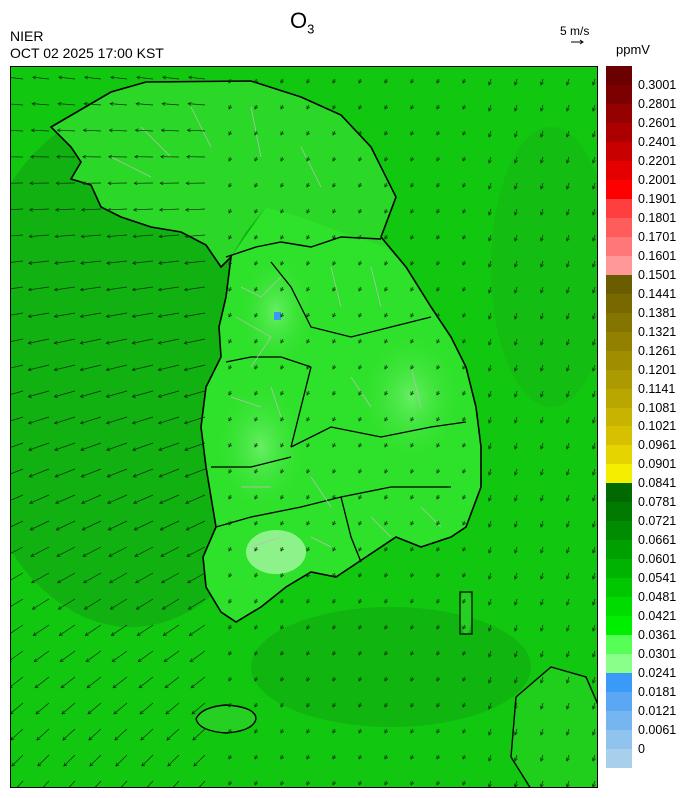 Image resolution: width=692 pixels, height=798 pixels. What do you see at coordinates (277, 316) in the screenshot?
I see `o3-hotspot` at bounding box center [277, 316].